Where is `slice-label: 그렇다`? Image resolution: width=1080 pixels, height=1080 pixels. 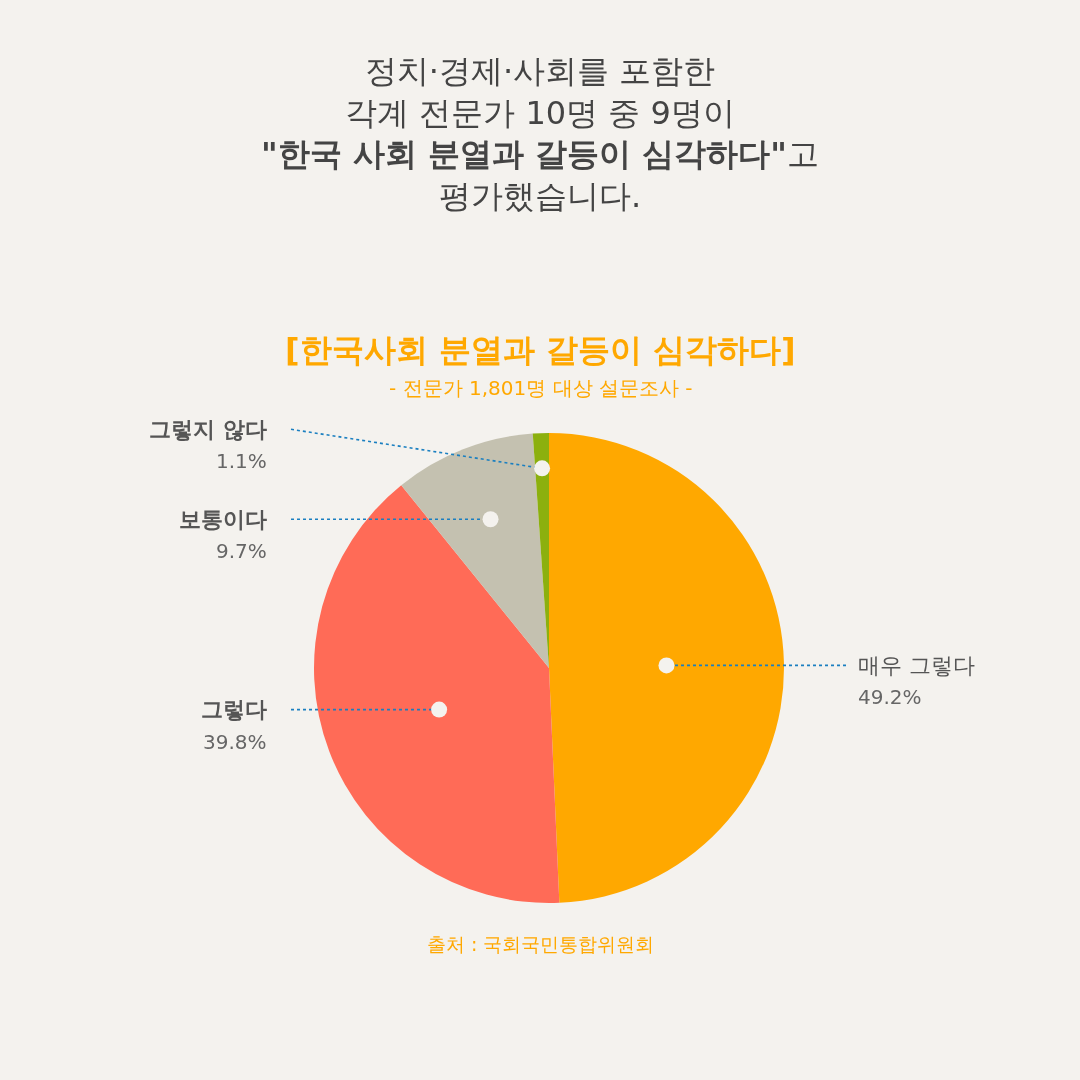
slice-label: 그렇다 is located at coordinates (234, 709).